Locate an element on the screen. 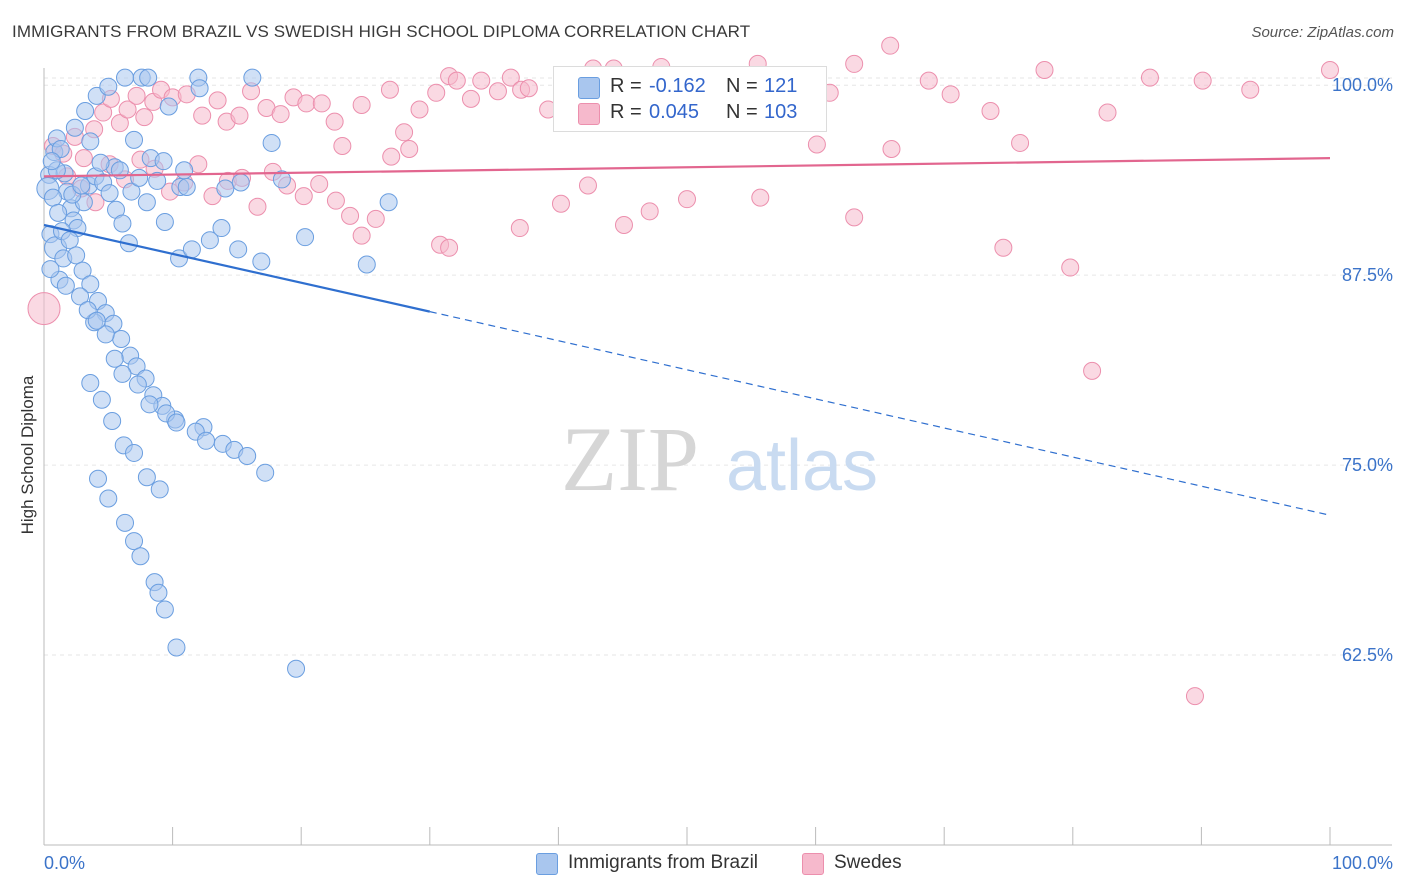 This screenshot has height=892, width=1406. legend-r-value: -0.162 is located at coordinates (677, 86).